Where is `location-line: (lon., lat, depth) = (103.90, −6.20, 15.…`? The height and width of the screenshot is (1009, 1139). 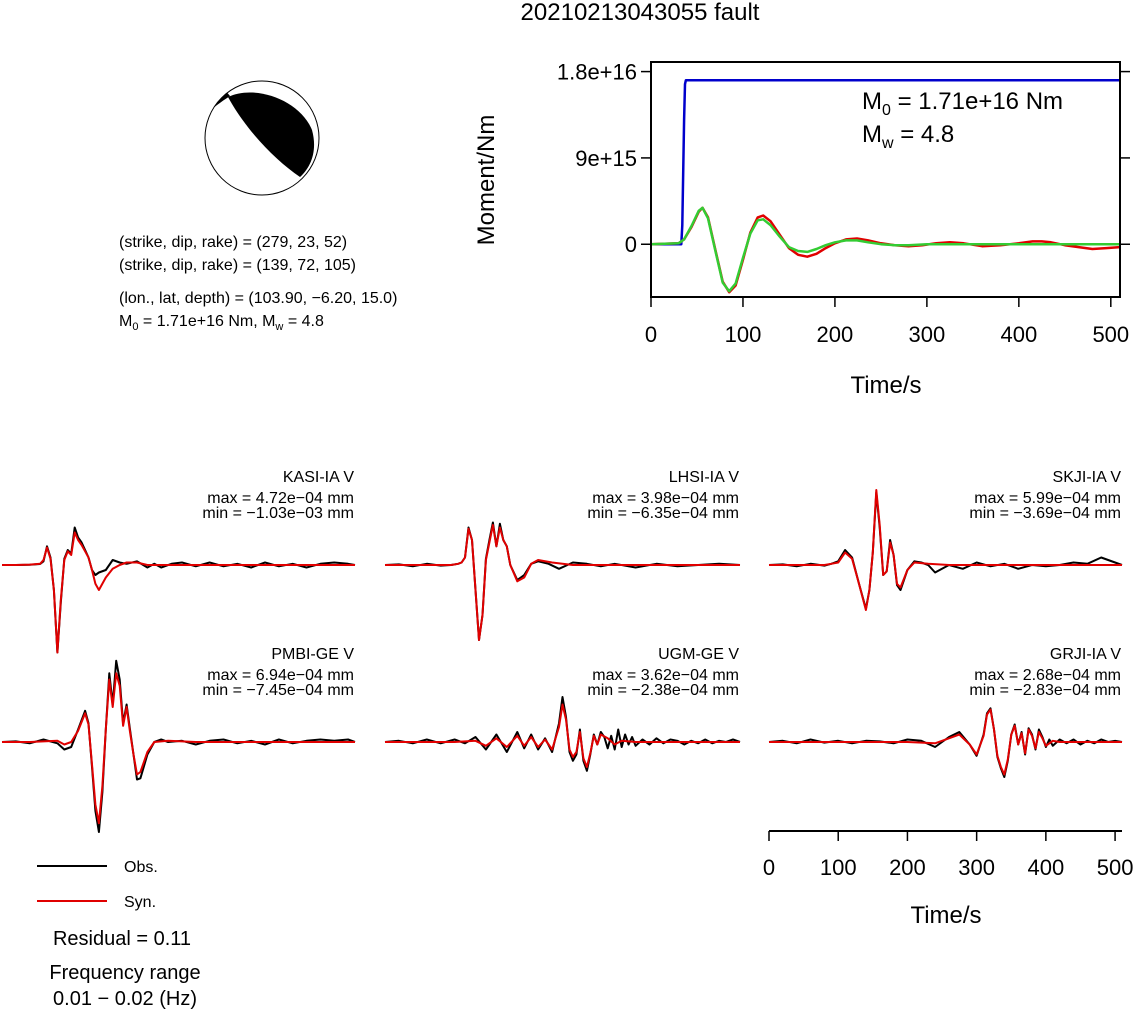
location-line: (lon., lat, depth) = (103.90, −6.20, 15.… is located at coordinates (258, 298).